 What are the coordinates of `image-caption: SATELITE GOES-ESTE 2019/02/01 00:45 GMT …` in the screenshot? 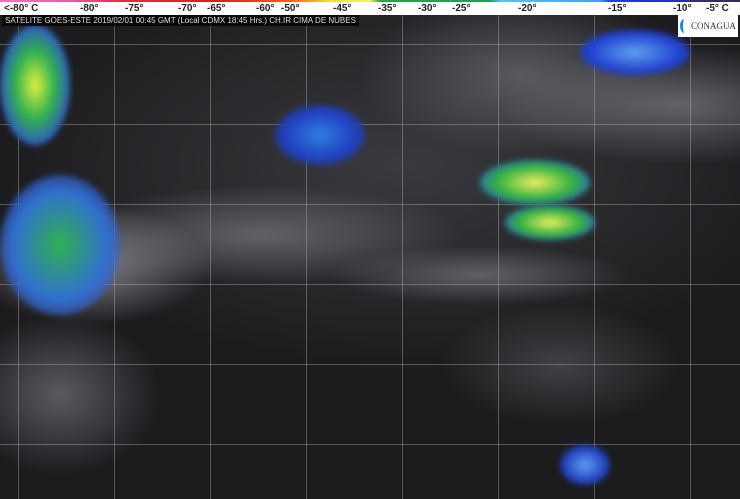 It's located at (180, 20).